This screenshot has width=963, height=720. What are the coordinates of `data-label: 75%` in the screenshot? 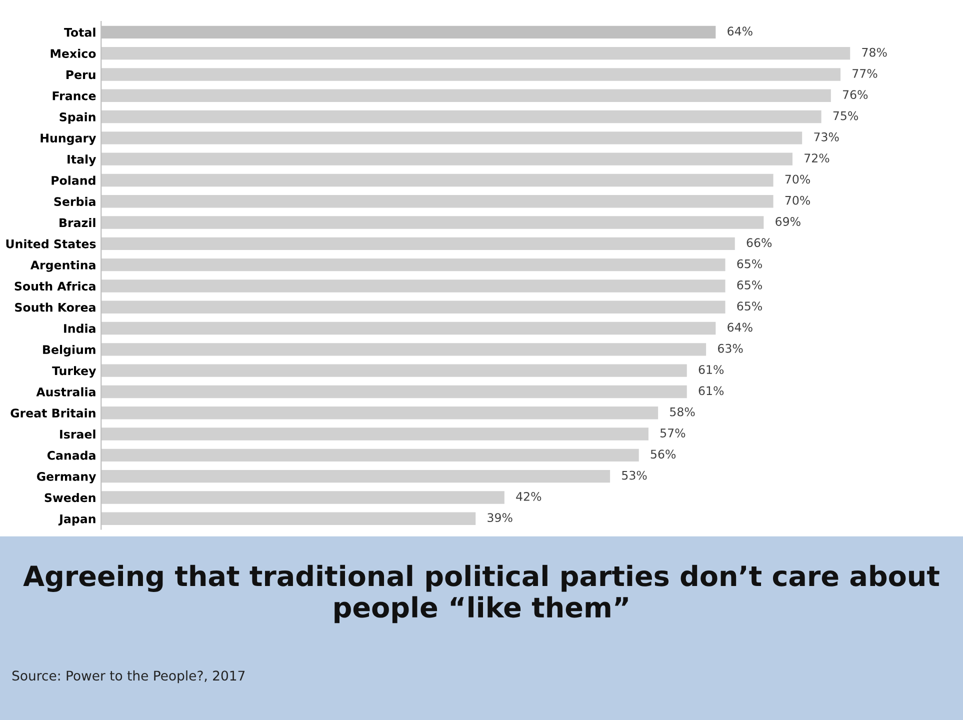 It's located at (845, 115).